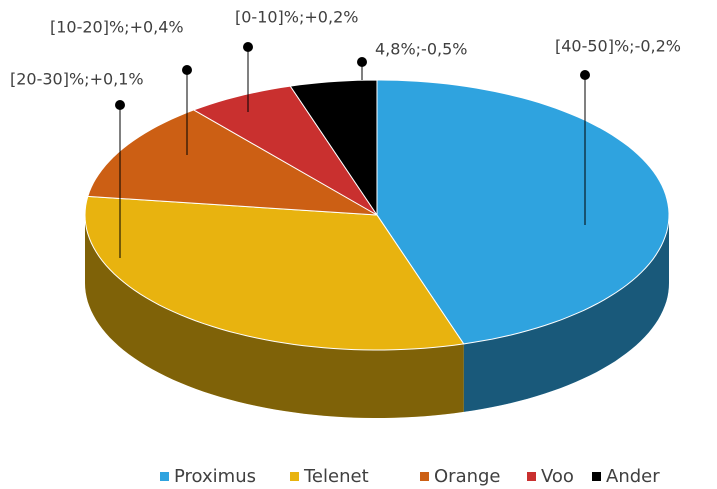 The image size is (717, 489). Describe the element at coordinates (421, 49) in the screenshot. I see `data-label: 4,8%;-0,5%` at that location.